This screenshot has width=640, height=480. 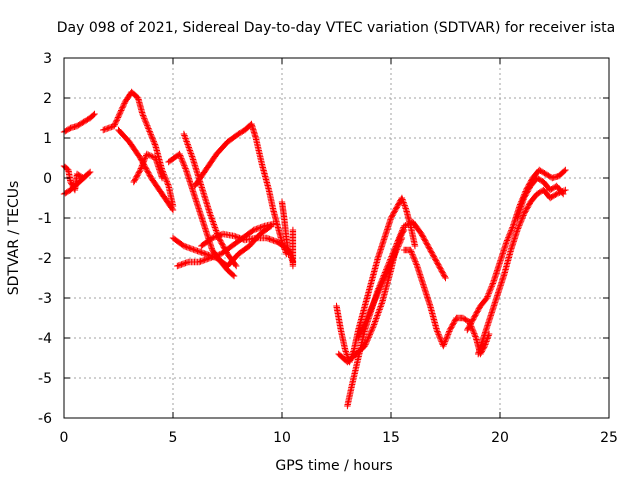 I want to click on y-tick-label: 2, so click(x=47, y=99).